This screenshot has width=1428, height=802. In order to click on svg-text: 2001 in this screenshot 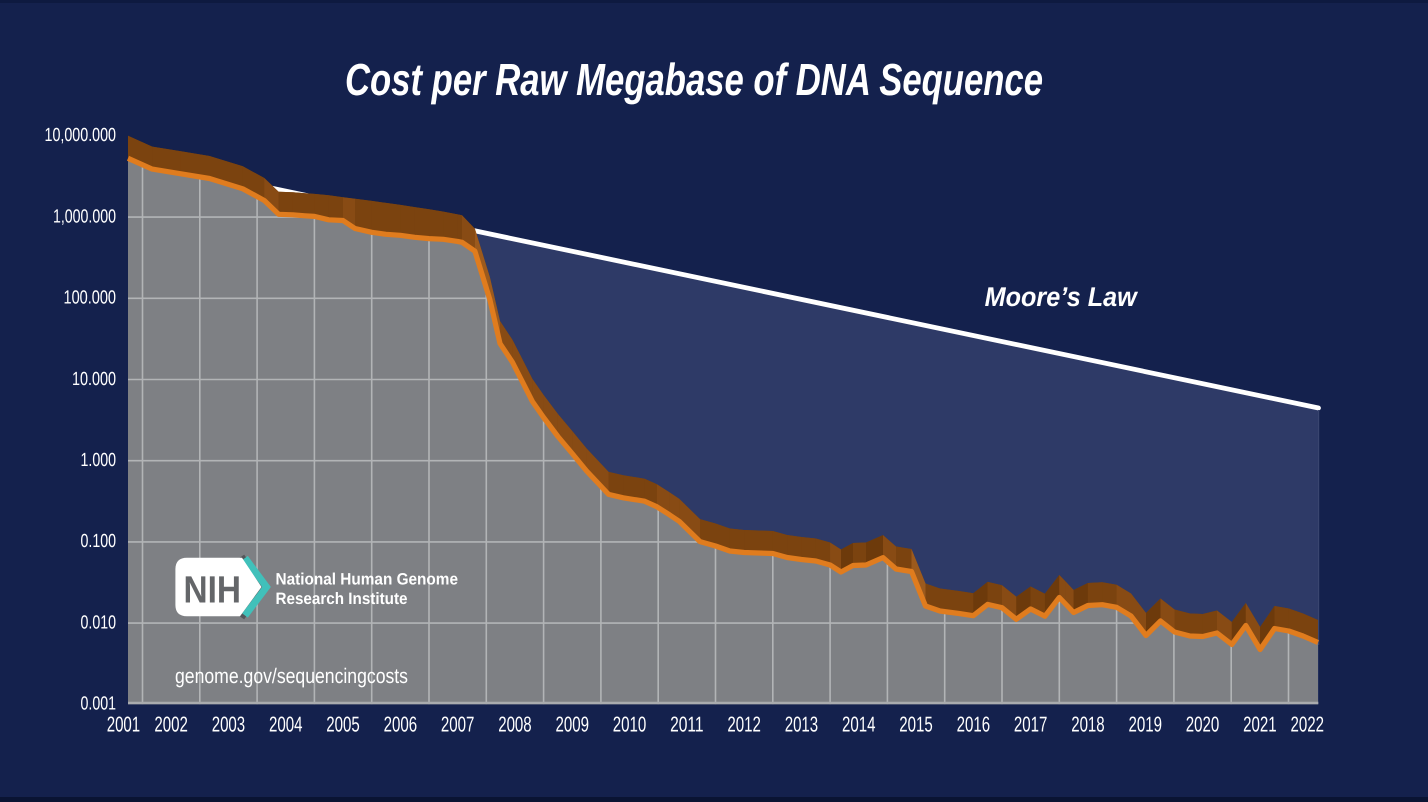, I will do `click(124, 725)`.